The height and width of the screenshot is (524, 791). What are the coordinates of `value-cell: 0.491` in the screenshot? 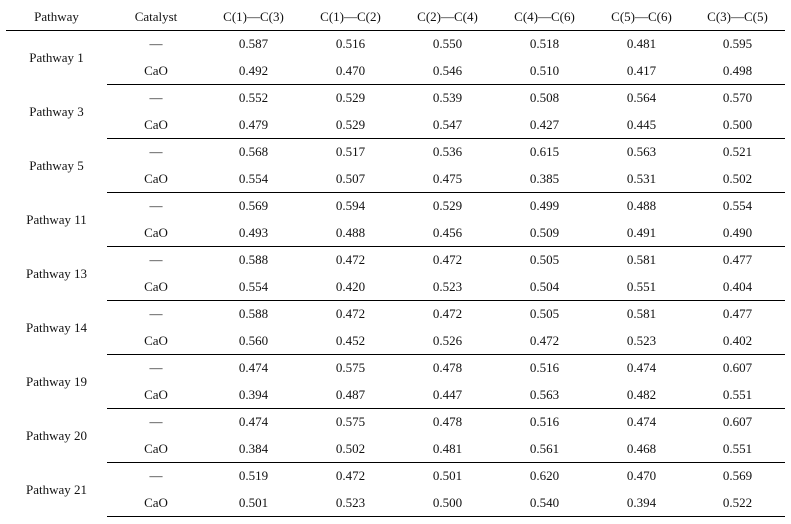 It's located at (641, 233).